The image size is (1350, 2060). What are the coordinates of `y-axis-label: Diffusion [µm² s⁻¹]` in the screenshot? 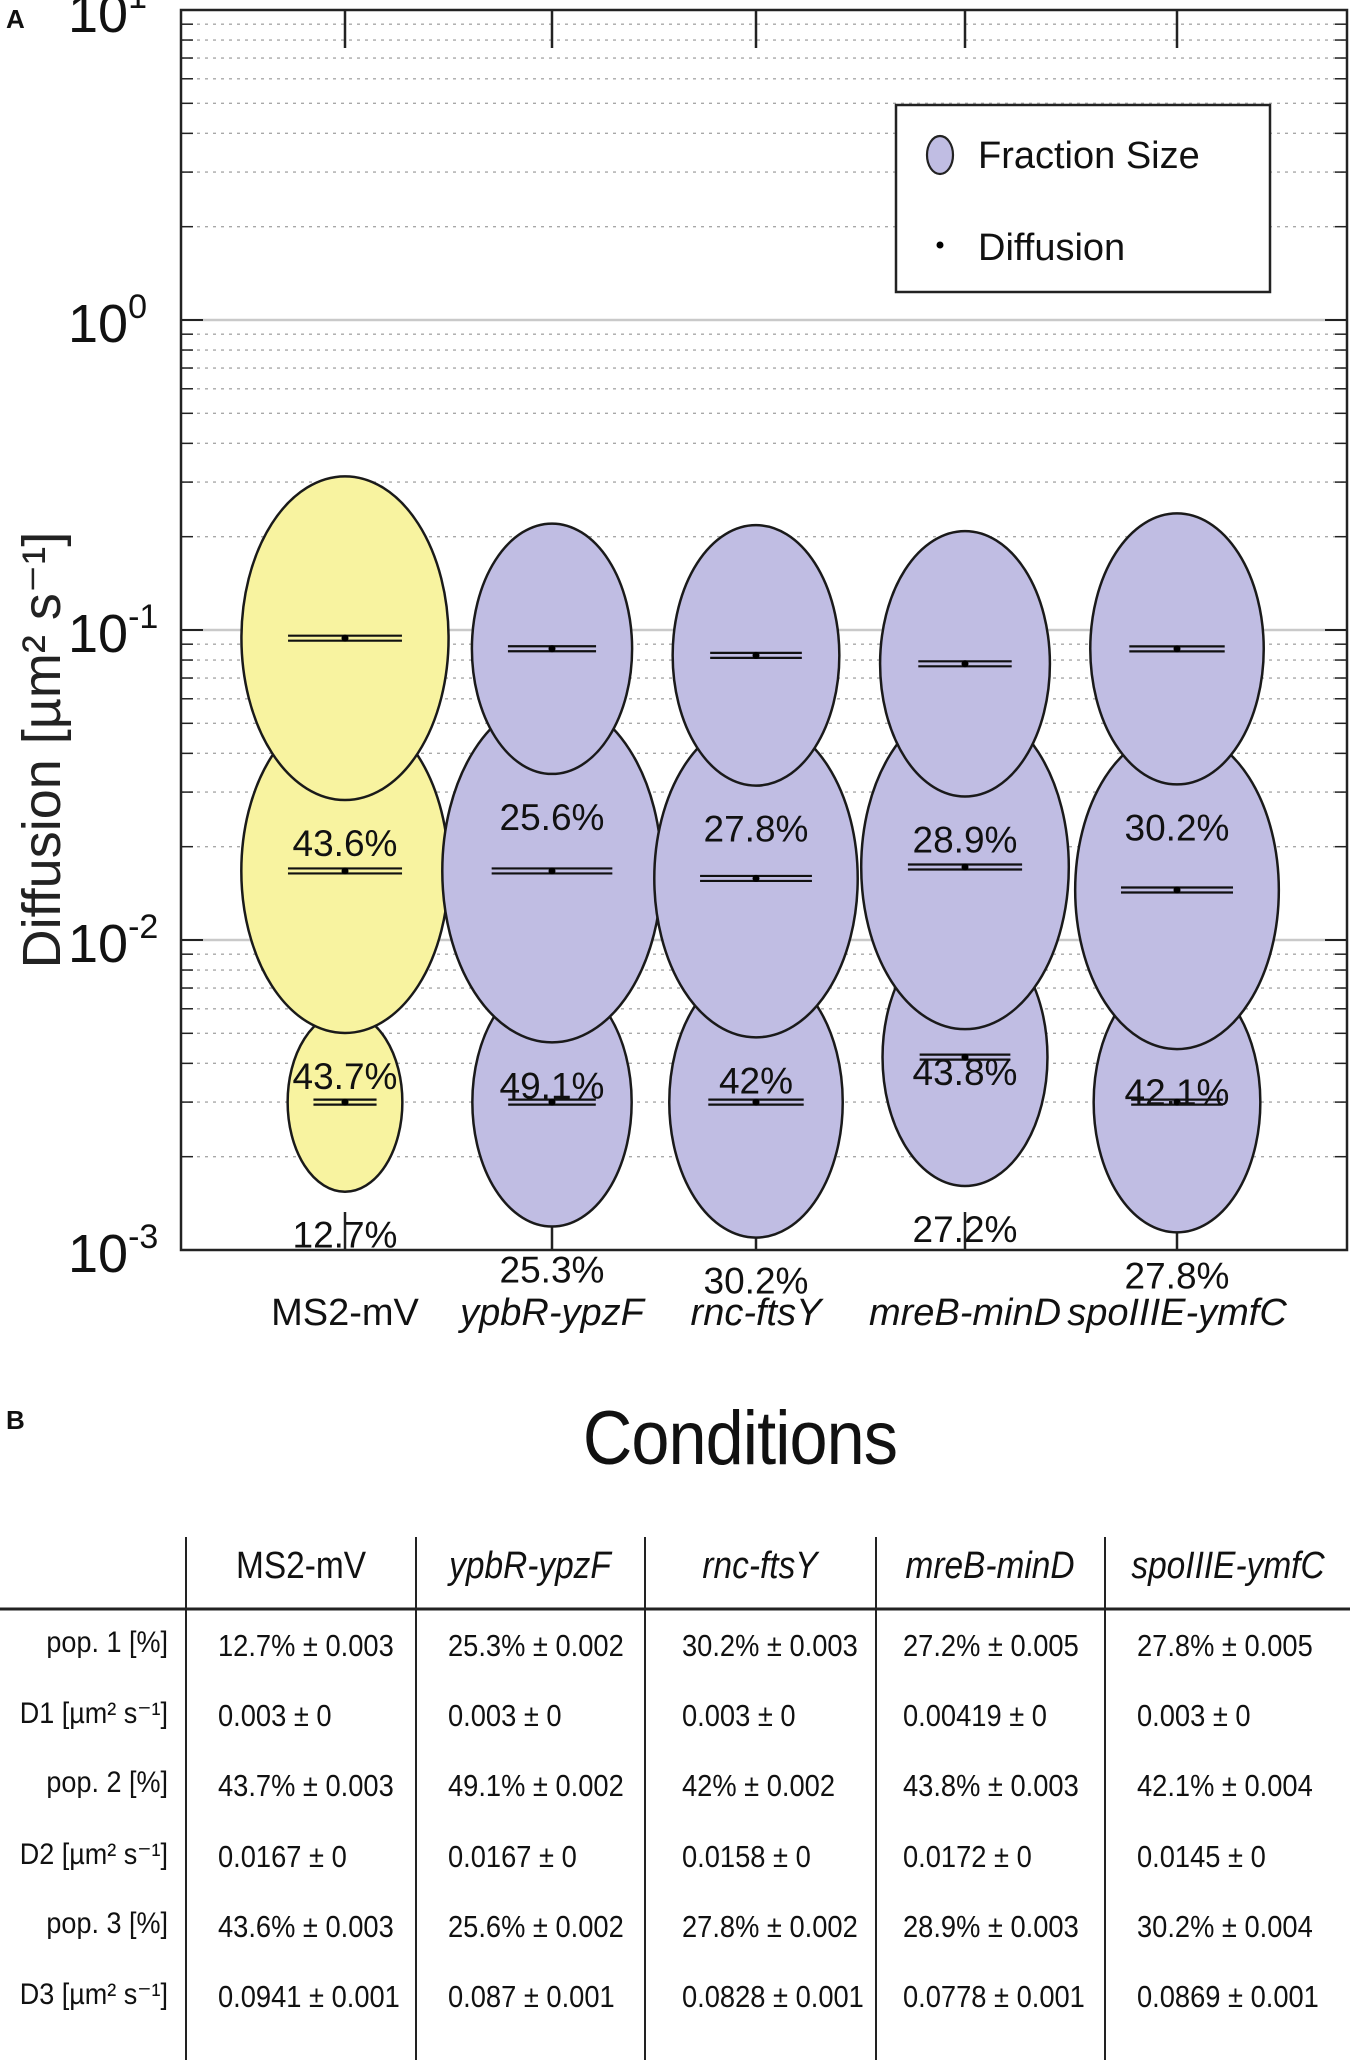 It's located at (42, 750).